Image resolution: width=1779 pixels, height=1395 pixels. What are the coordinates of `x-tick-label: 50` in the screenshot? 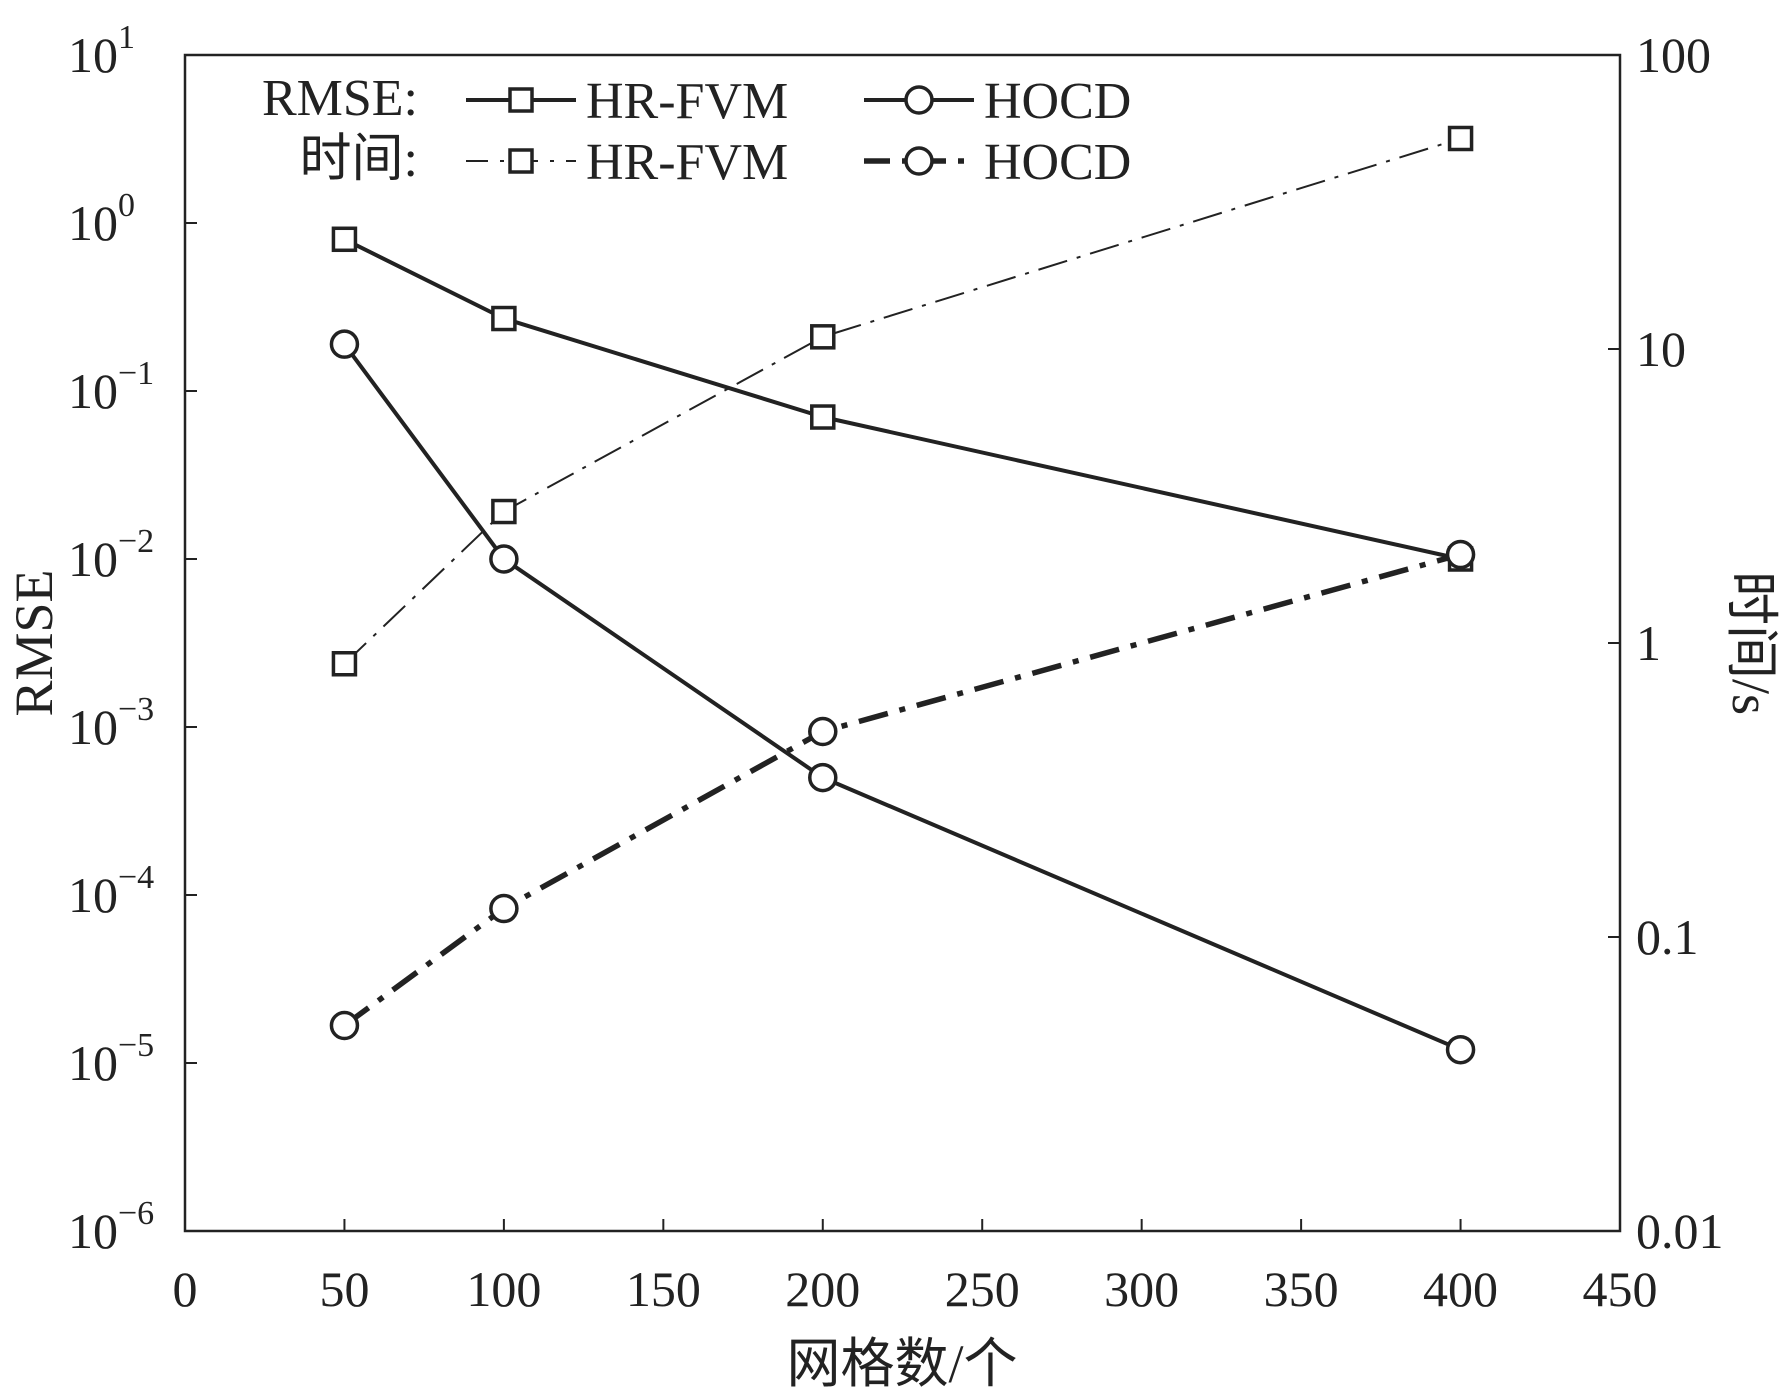 It's located at (344, 1289).